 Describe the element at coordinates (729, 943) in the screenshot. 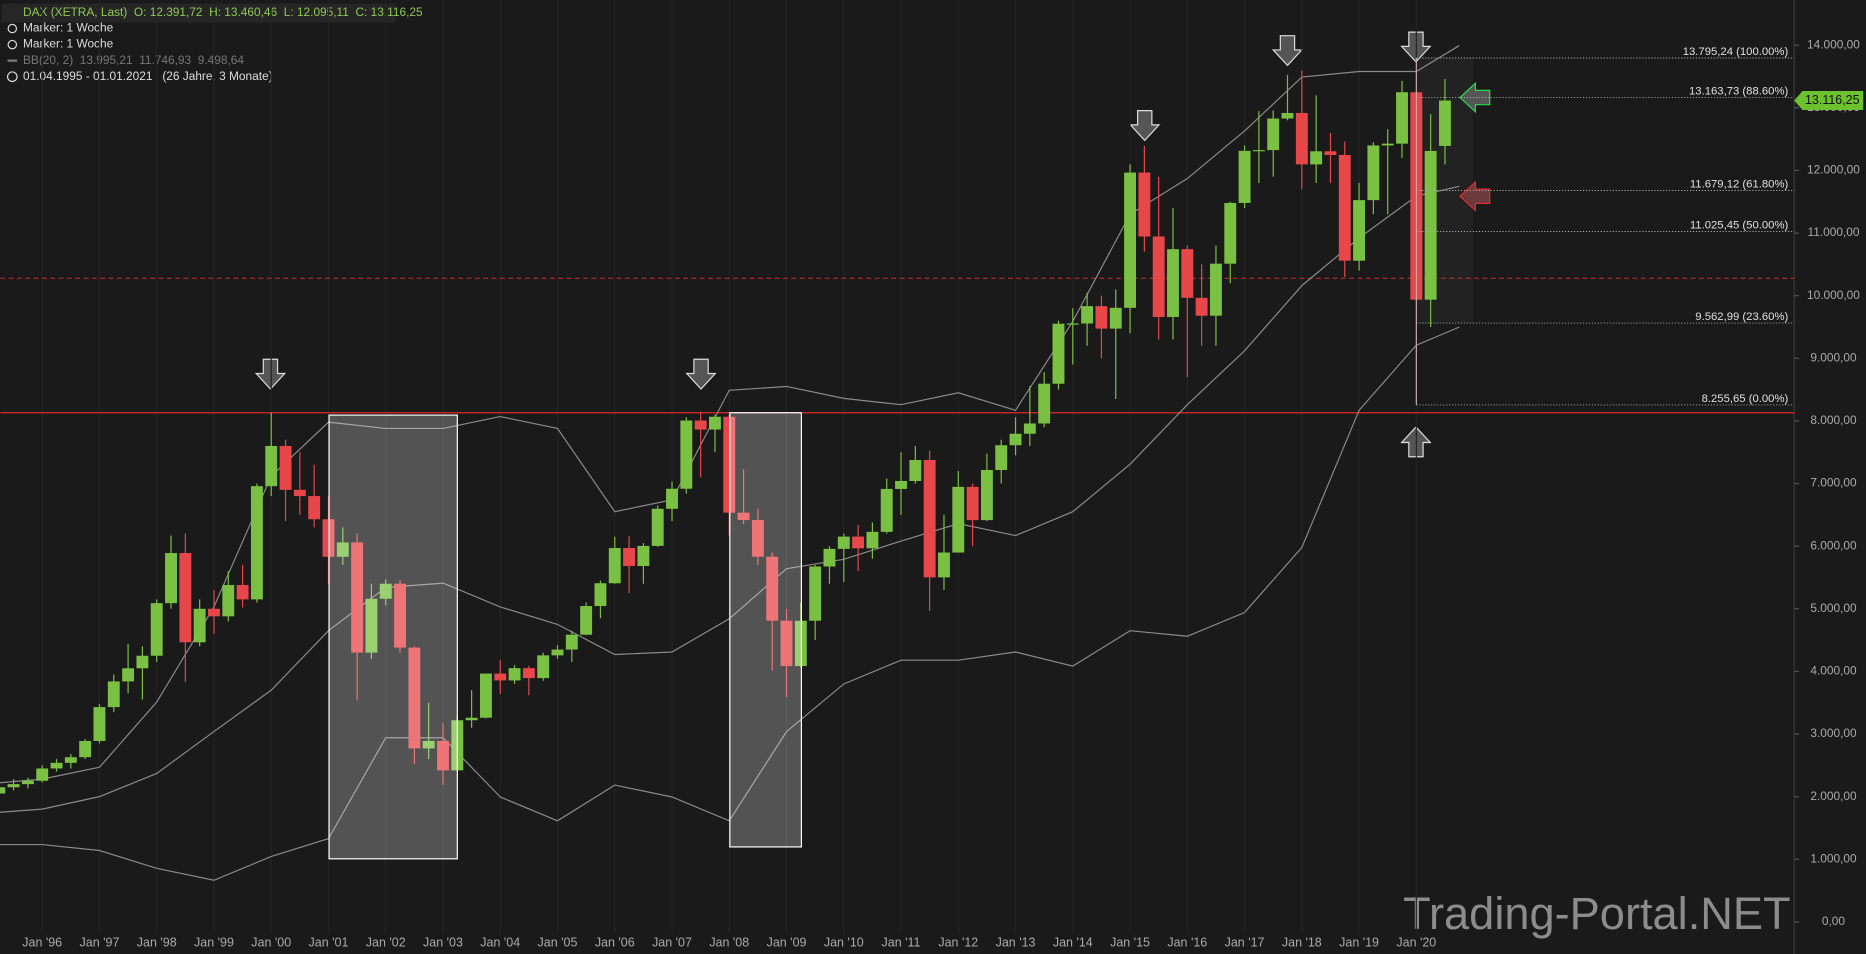

I see `x-tick-label: Jan '08` at that location.